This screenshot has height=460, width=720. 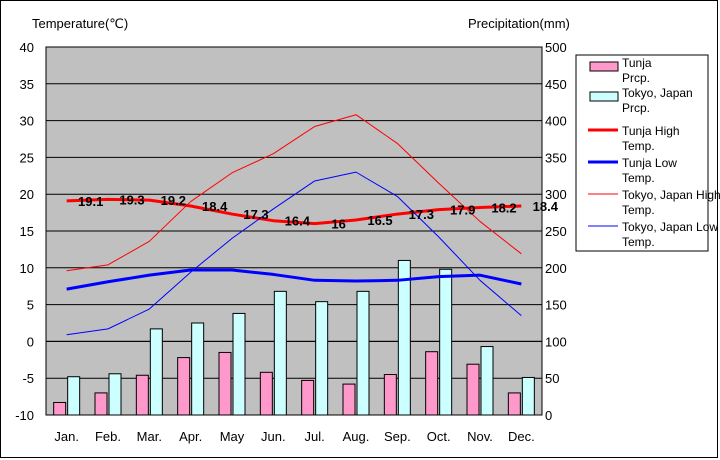 What do you see at coordinates (480, 436) in the screenshot?
I see `x-tick-label: Nov.` at bounding box center [480, 436].